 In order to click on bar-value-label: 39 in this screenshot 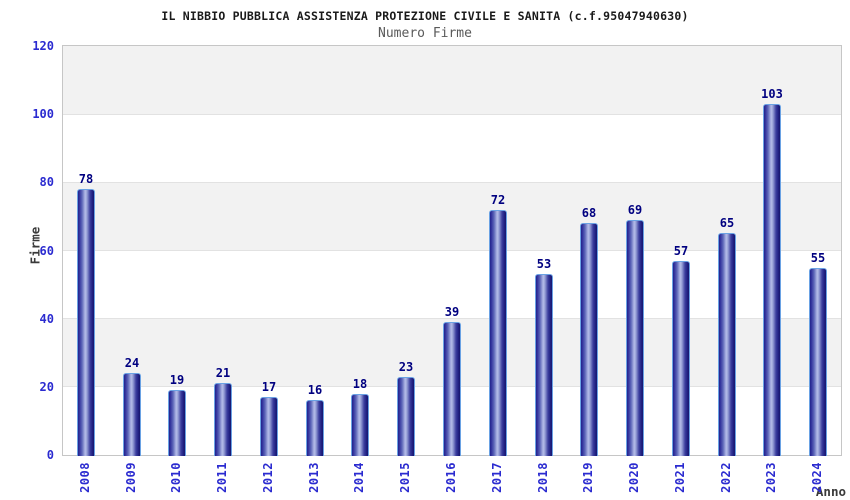, I will do `click(452, 312)`.